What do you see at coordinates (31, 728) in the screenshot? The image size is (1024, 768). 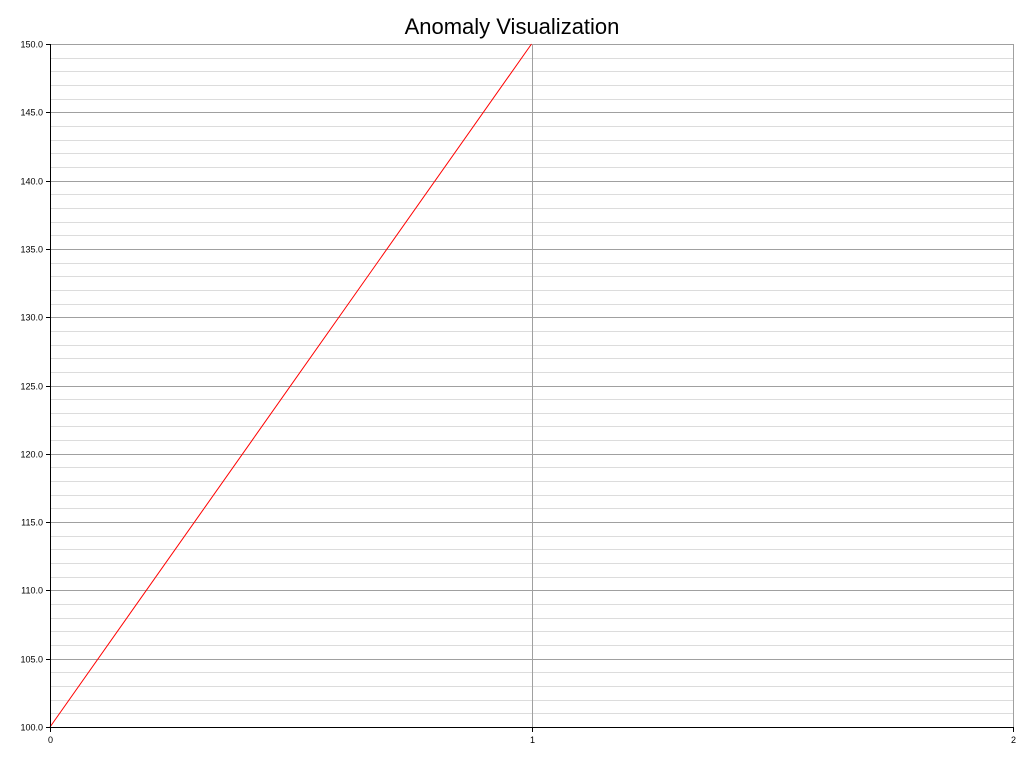 I see `y-tick-label: 100.0` at bounding box center [31, 728].